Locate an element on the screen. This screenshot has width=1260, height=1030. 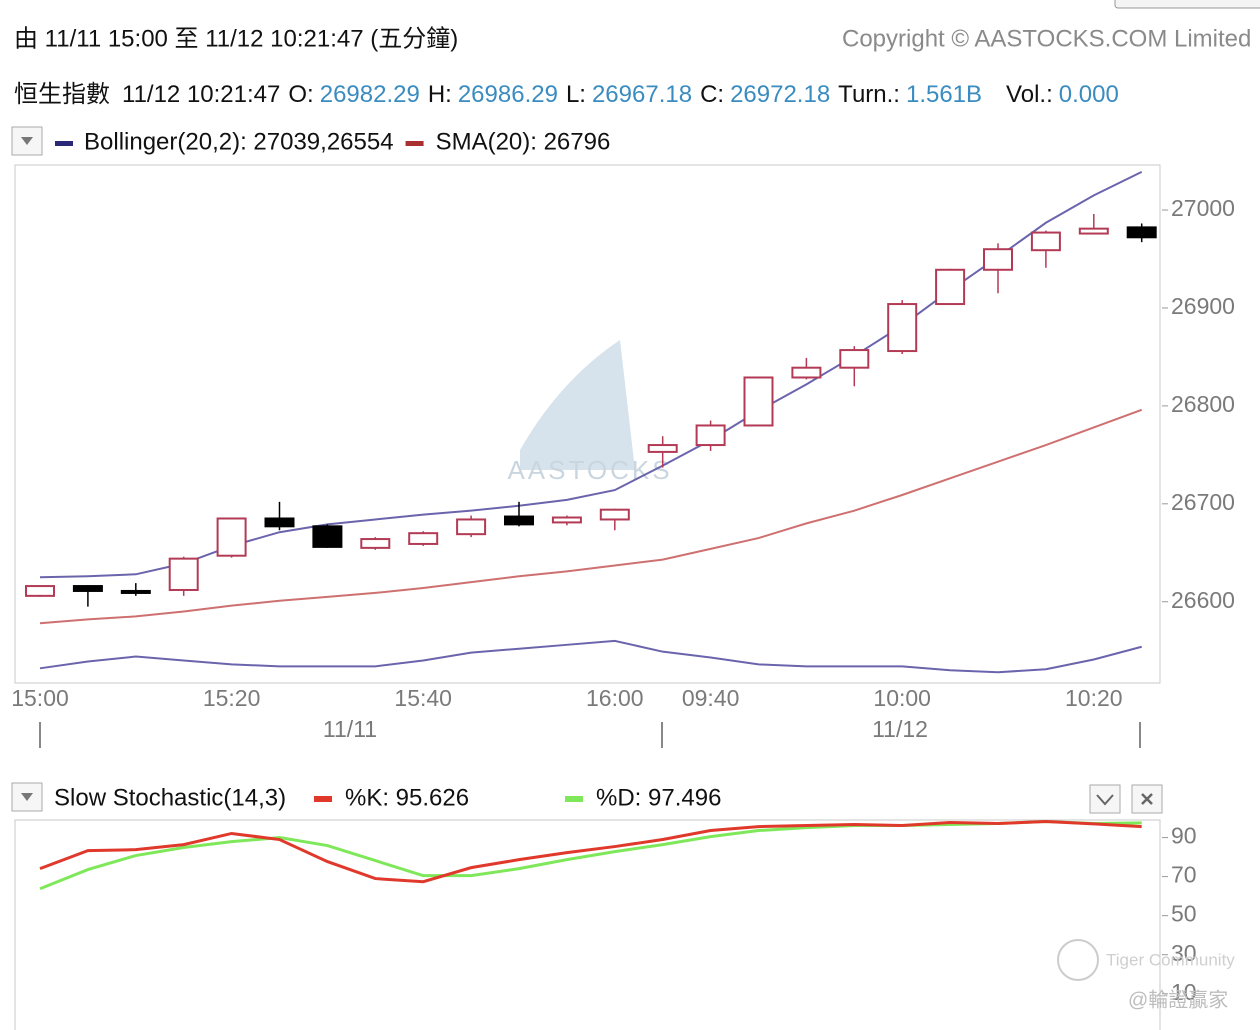
y-tick-label: 10 is located at coordinates (1184, 992).